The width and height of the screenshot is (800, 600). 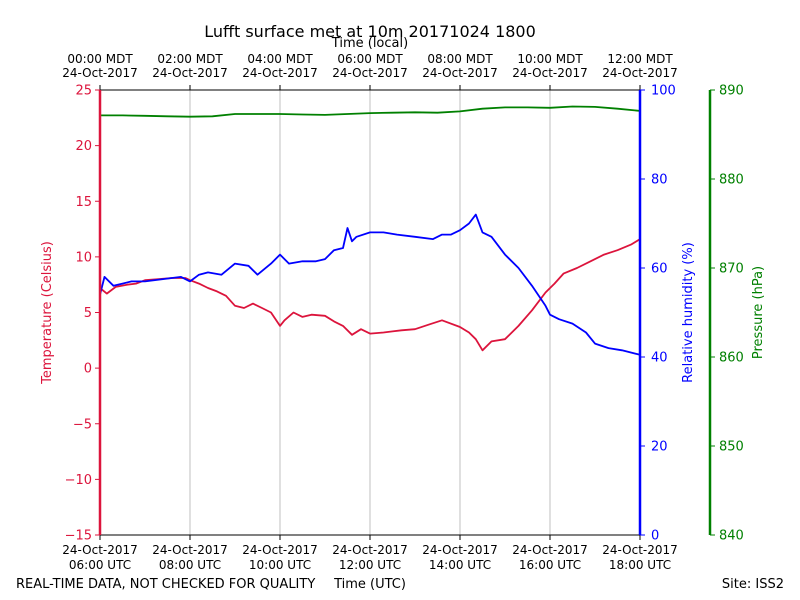 I want to click on site-label: Site: ISS2, so click(x=753, y=584).